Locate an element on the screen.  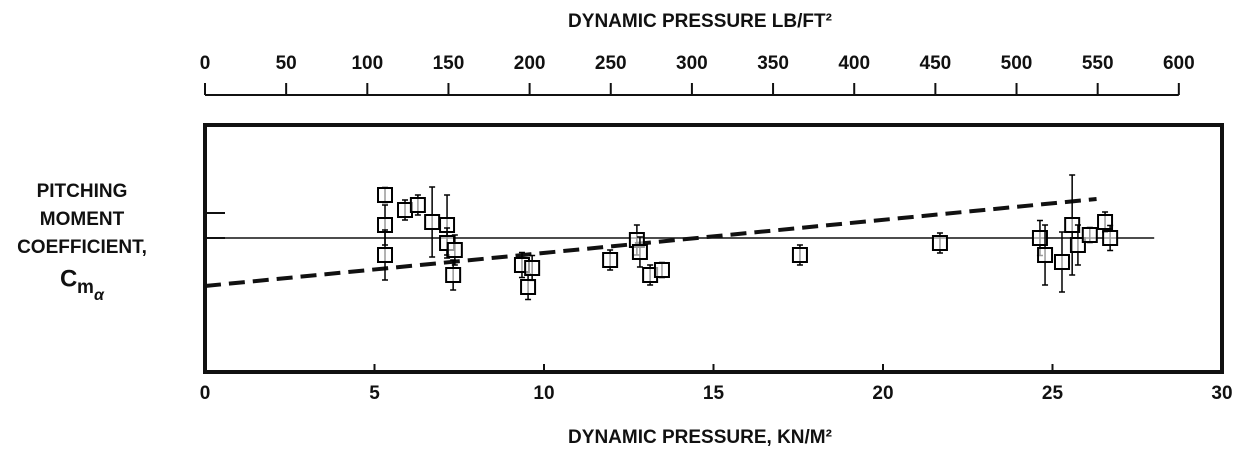
top-tick-label: 500 is located at coordinates (1017, 63).